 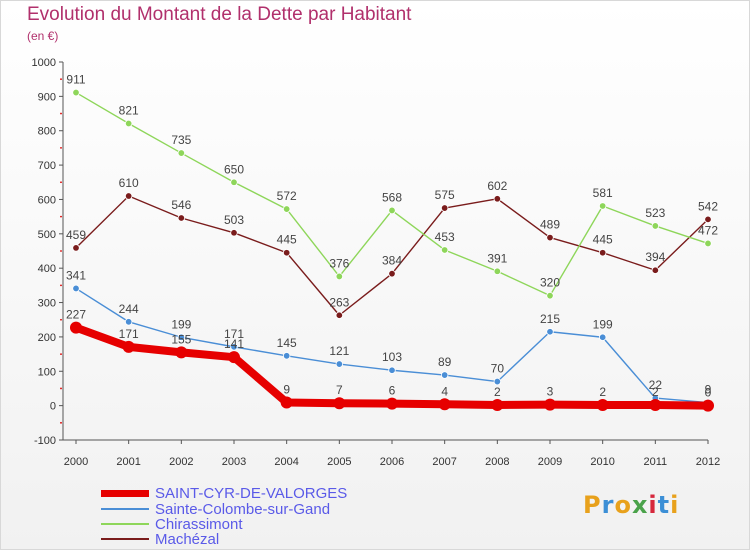 What do you see at coordinates (234, 169) in the screenshot?
I see `data-label: 650` at bounding box center [234, 169].